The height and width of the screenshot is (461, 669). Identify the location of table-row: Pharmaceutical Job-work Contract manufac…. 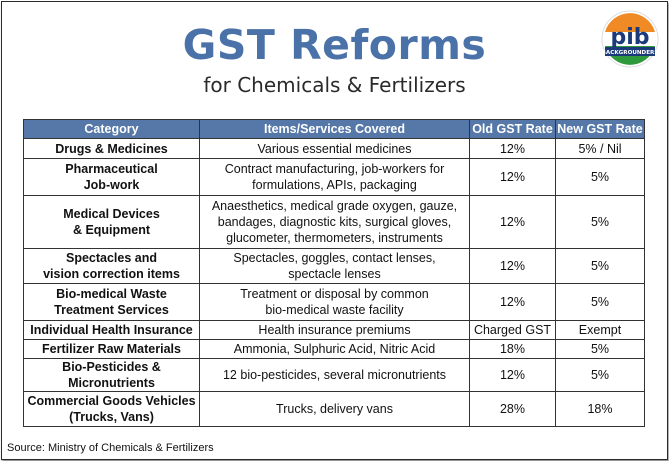
(334, 177).